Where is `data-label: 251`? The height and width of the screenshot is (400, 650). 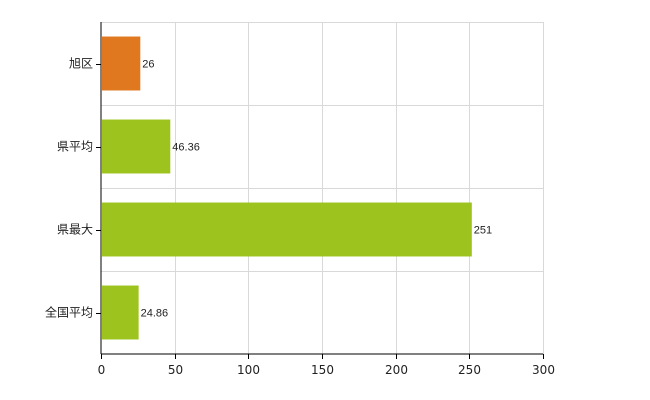 data-label: 251 is located at coordinates (483, 231).